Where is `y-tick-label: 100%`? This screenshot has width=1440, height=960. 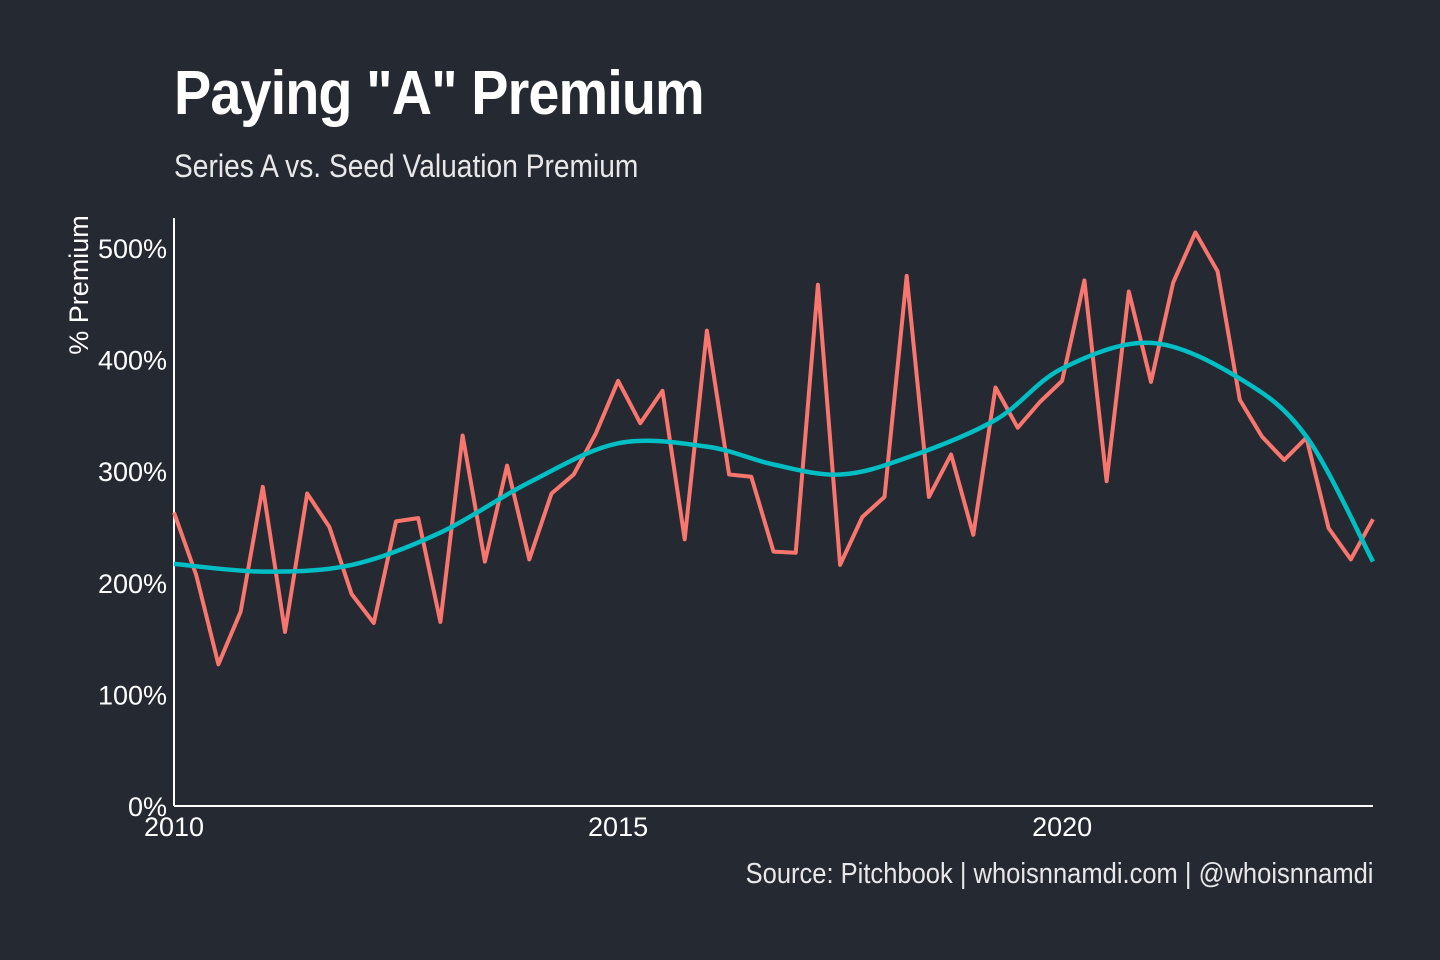
y-tick-label: 100% is located at coordinates (132, 695).